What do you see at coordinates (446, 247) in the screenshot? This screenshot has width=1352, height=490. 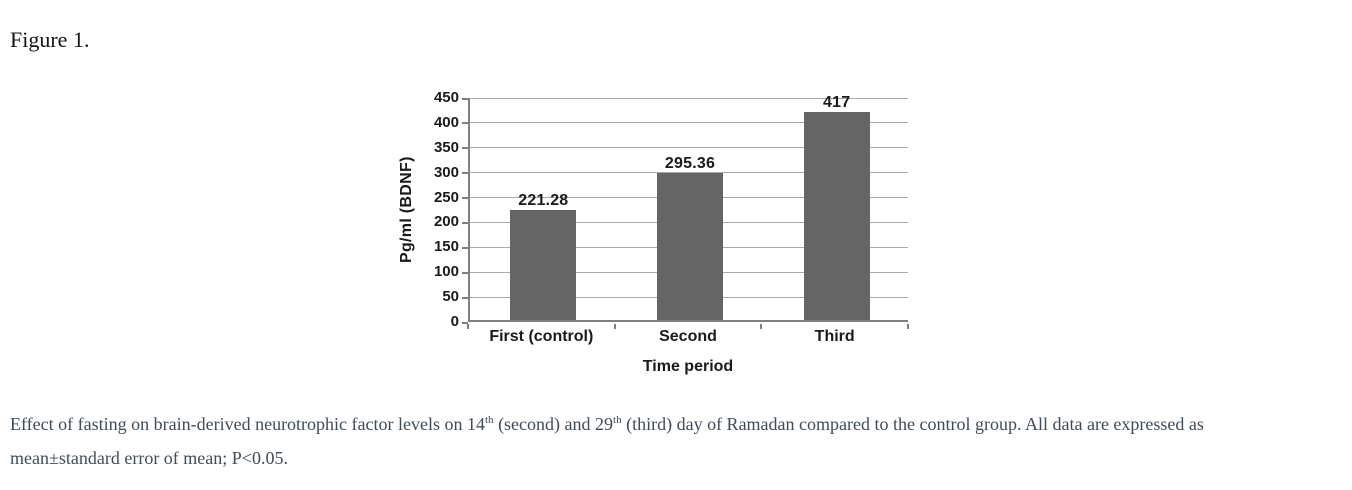 I see `y-tick-label: 150` at bounding box center [446, 247].